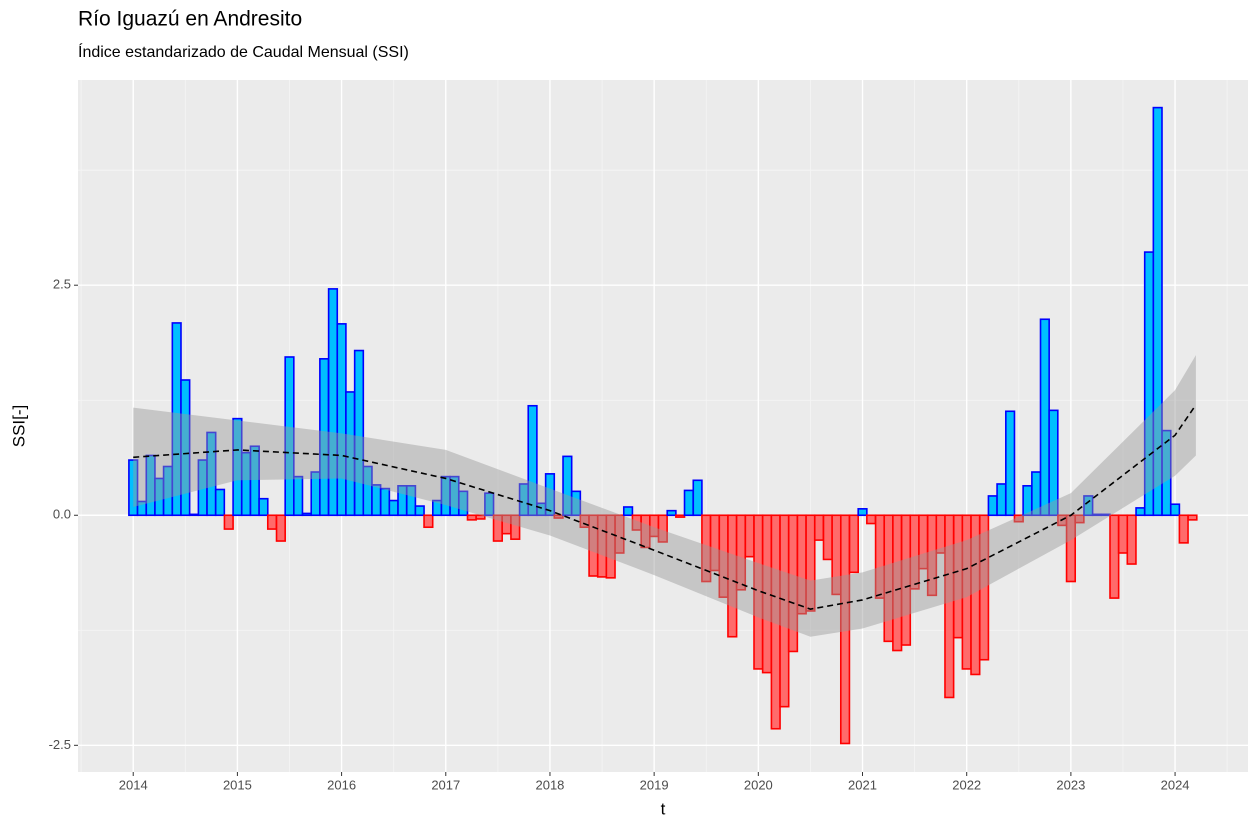 This screenshot has height=823, width=1249. I want to click on y-tick-label: 0.0, so click(62, 514).